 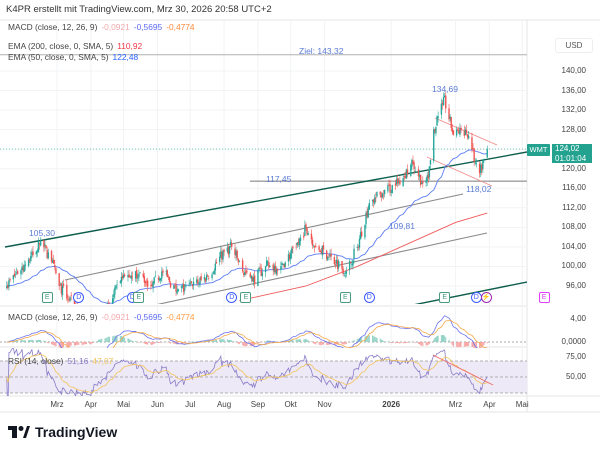 What do you see at coordinates (402, 226) in the screenshot?
I see `mid-low-label: 109,81` at bounding box center [402, 226].